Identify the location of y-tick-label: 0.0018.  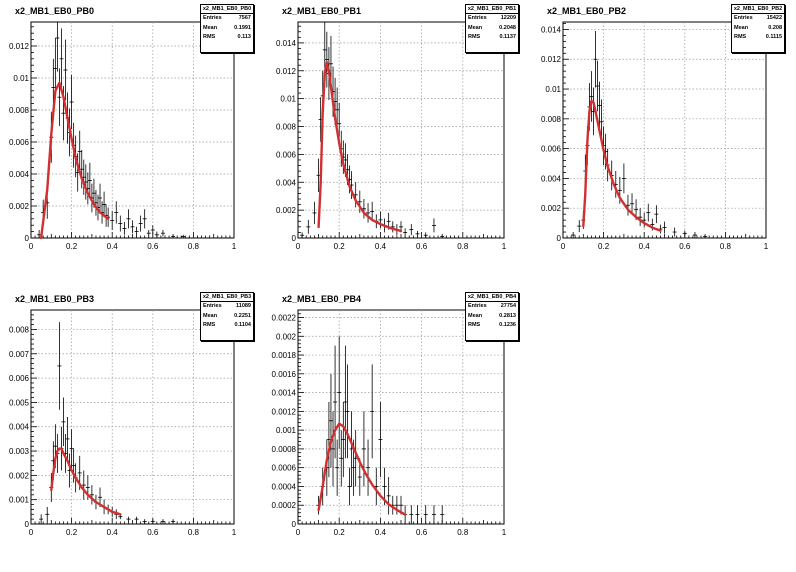
(284, 355).